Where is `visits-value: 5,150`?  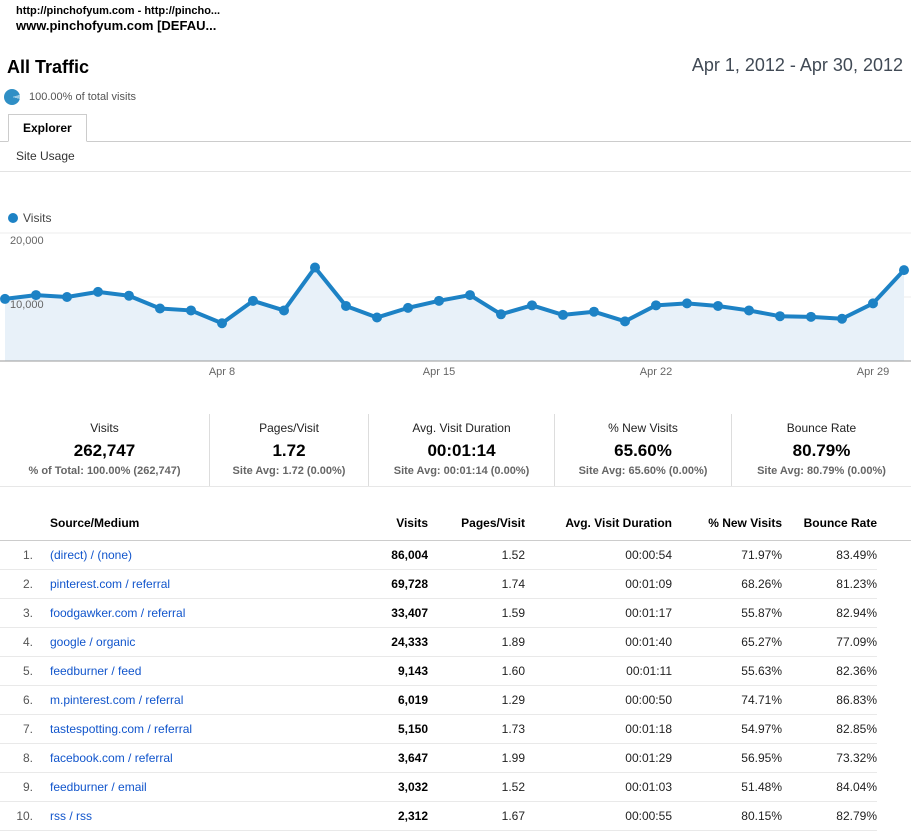
visits-value: 5,150 is located at coordinates (383, 729).